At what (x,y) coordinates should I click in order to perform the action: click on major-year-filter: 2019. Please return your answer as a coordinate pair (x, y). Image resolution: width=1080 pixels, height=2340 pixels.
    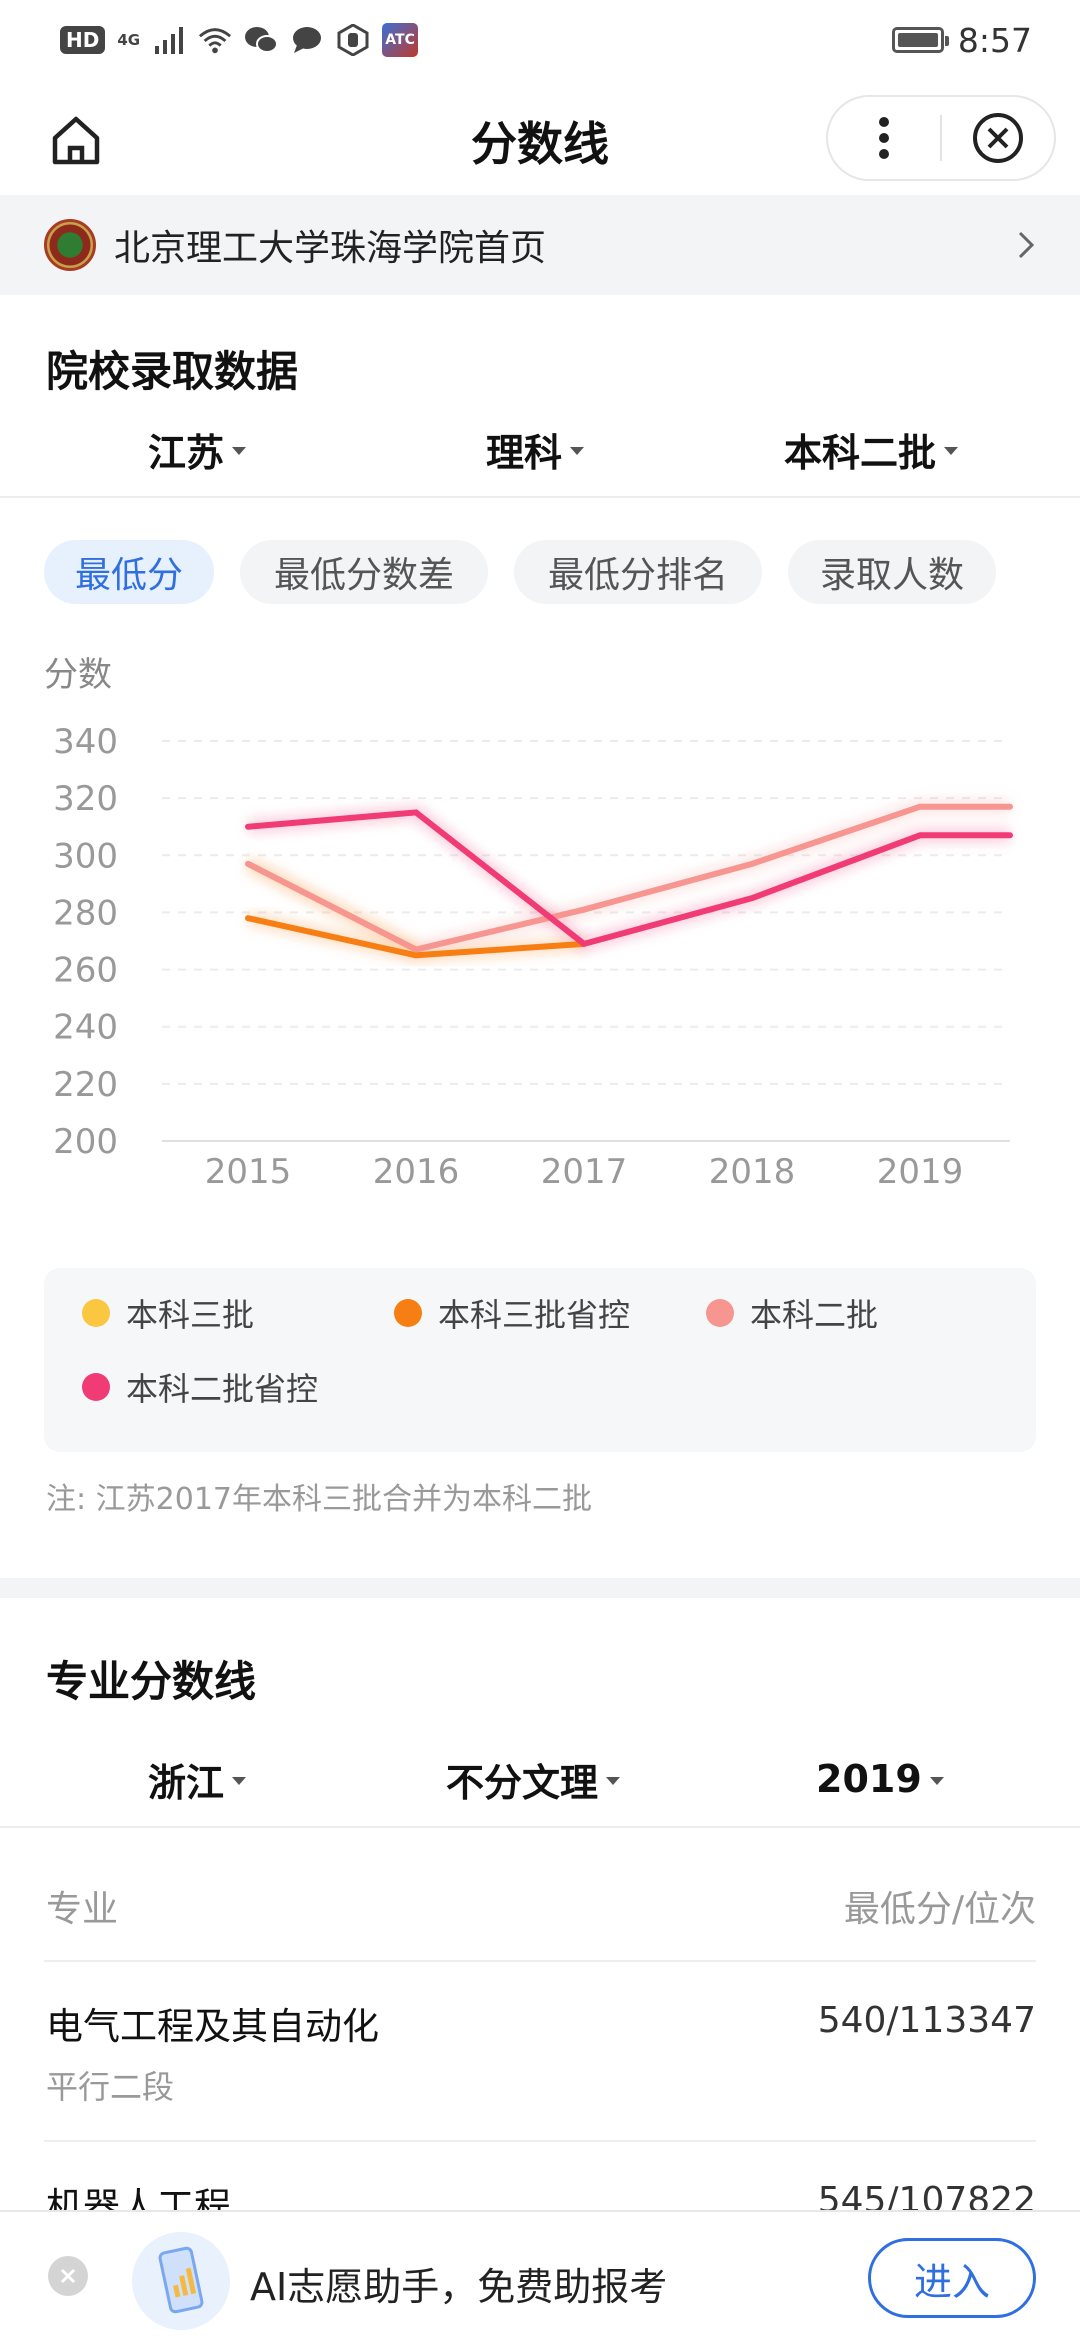
    Looking at the image, I should click on (880, 1779).